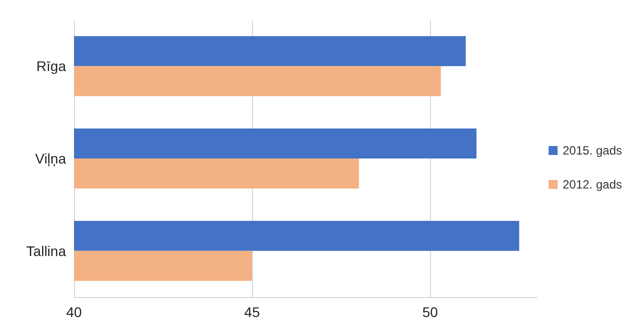 The image size is (637, 335). I want to click on x-tick-label: 50, so click(430, 312).